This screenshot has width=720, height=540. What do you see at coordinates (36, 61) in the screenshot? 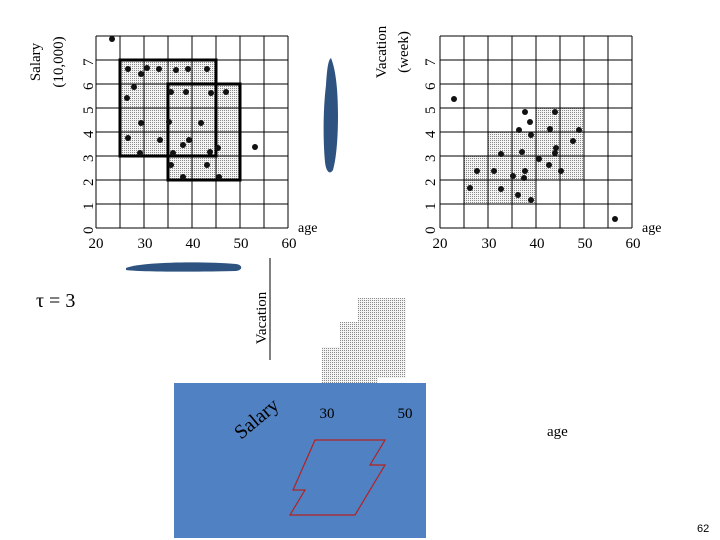
I see `salary-axis-label: Salary` at bounding box center [36, 61].